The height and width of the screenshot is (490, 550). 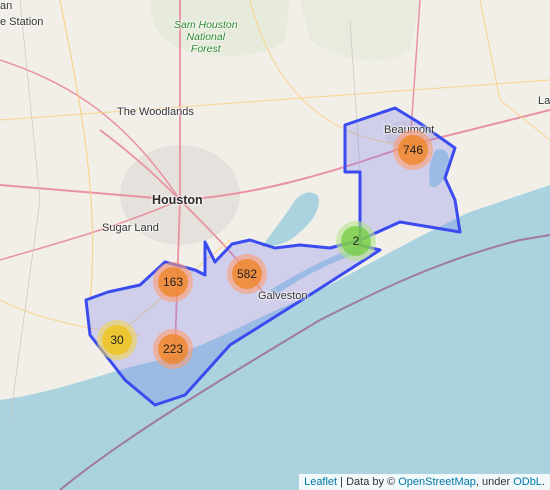 I want to click on east-bay, so click(x=316, y=271).